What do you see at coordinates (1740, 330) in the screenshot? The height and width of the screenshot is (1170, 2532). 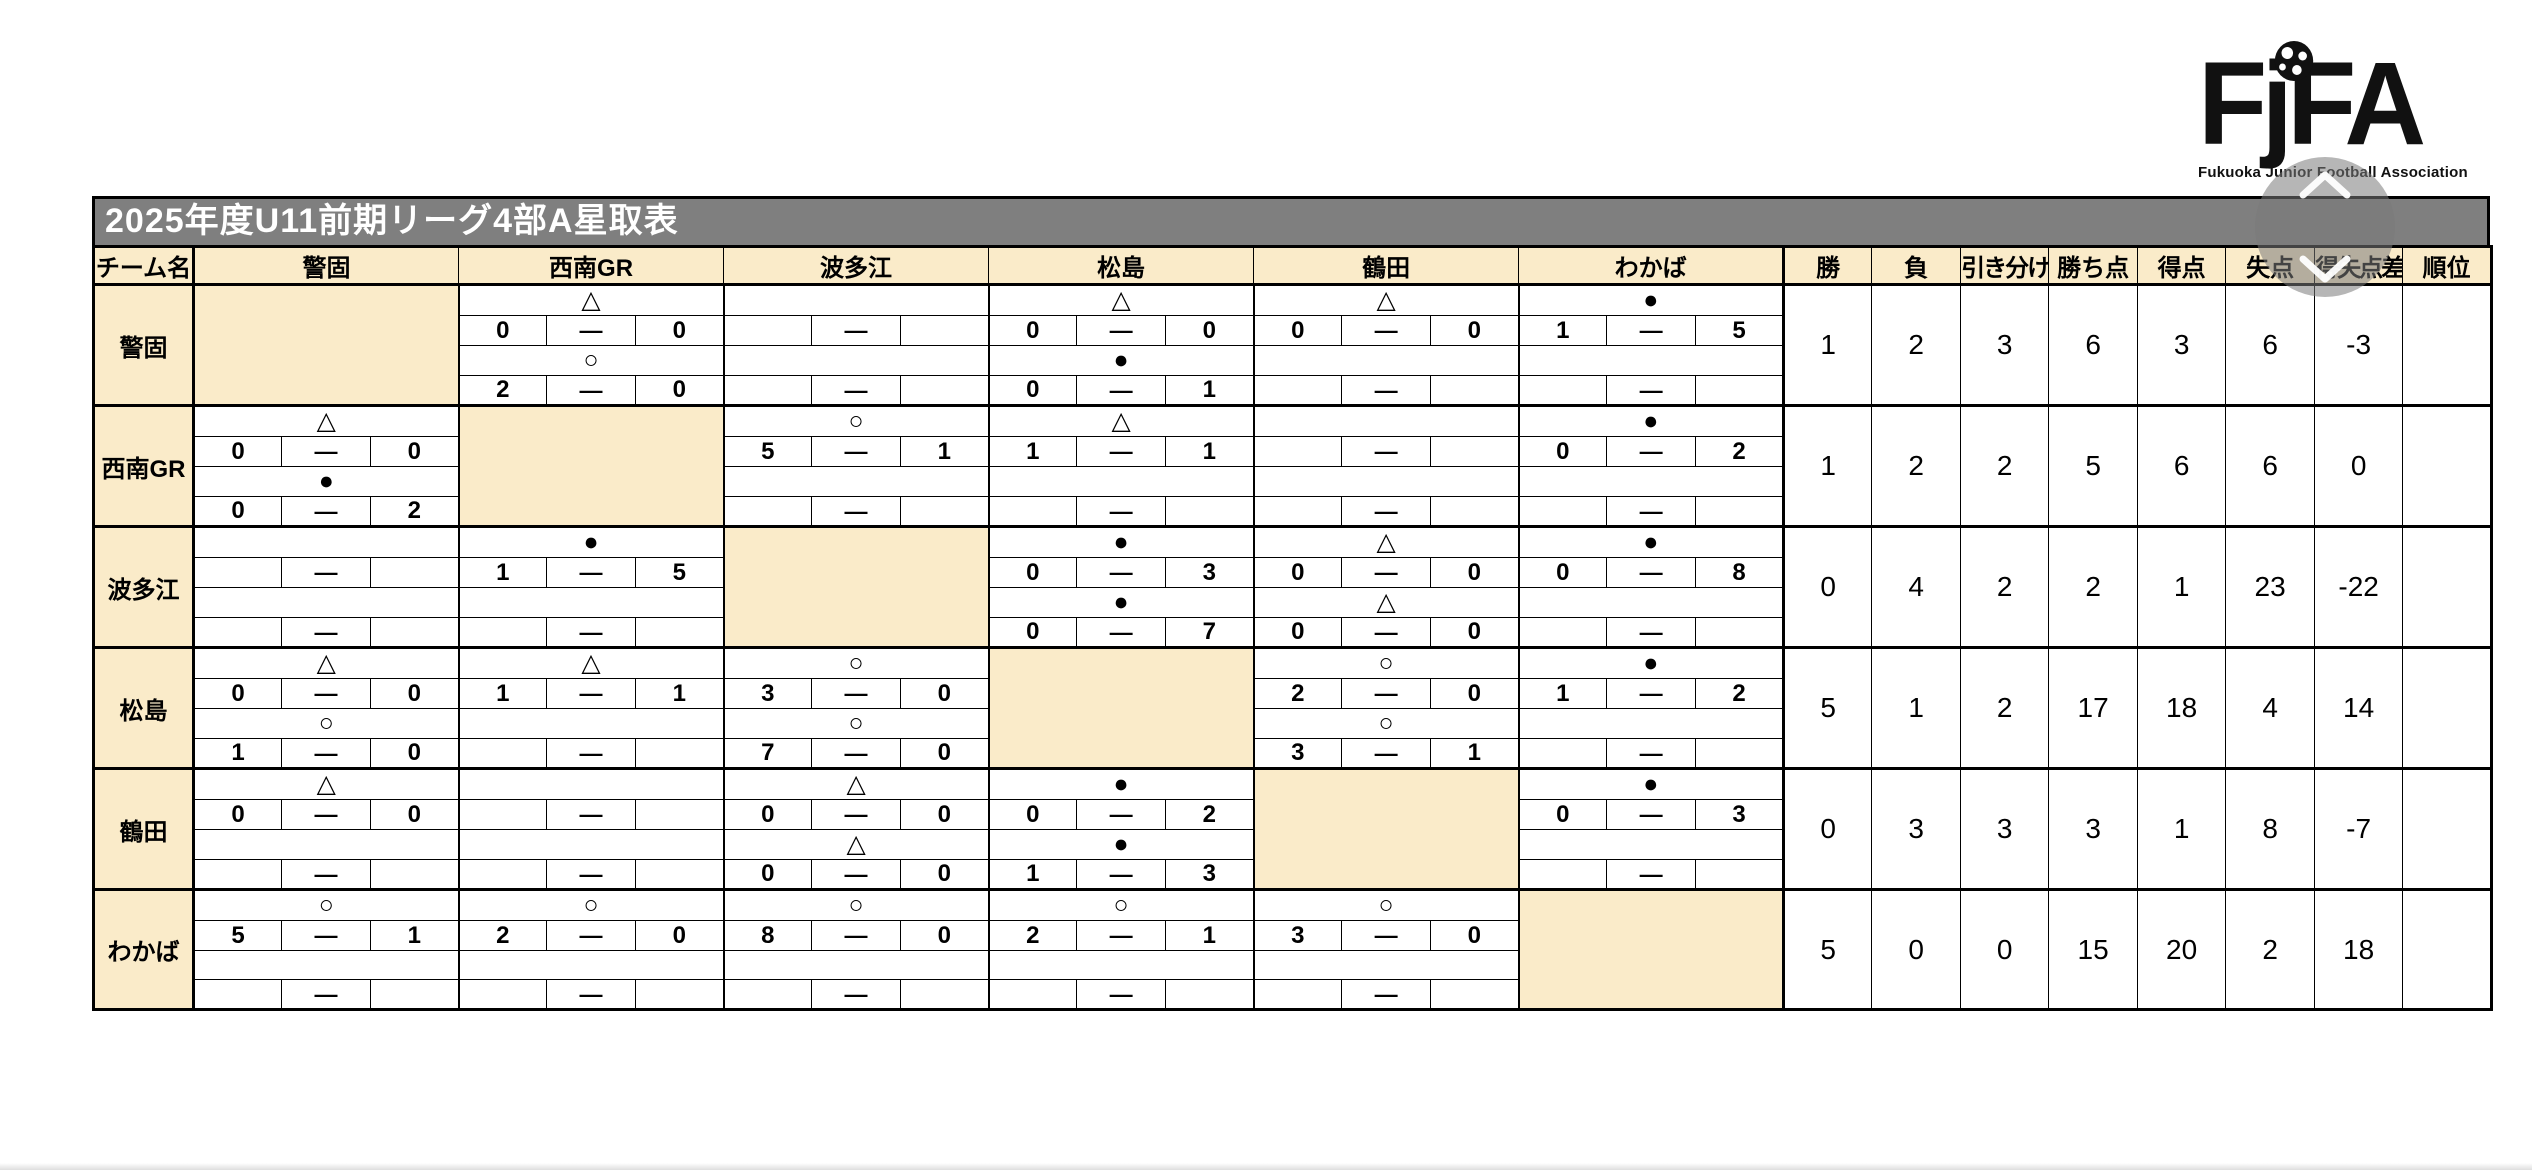 I see `score-right: 5` at bounding box center [1740, 330].